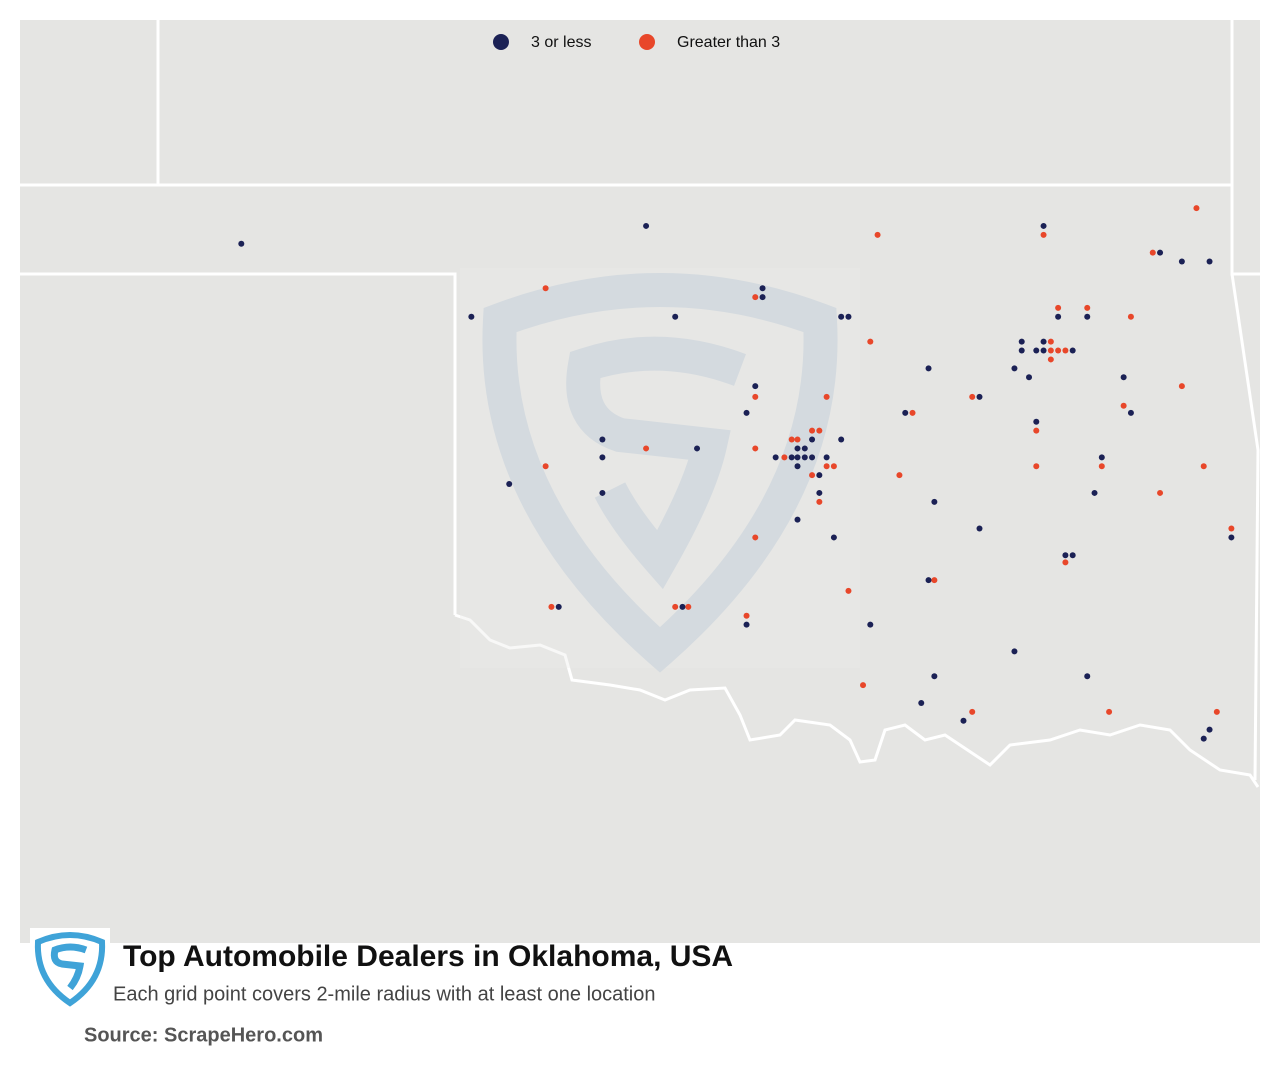 The width and height of the screenshot is (1280, 1069). I want to click on logo, so click(70, 968).